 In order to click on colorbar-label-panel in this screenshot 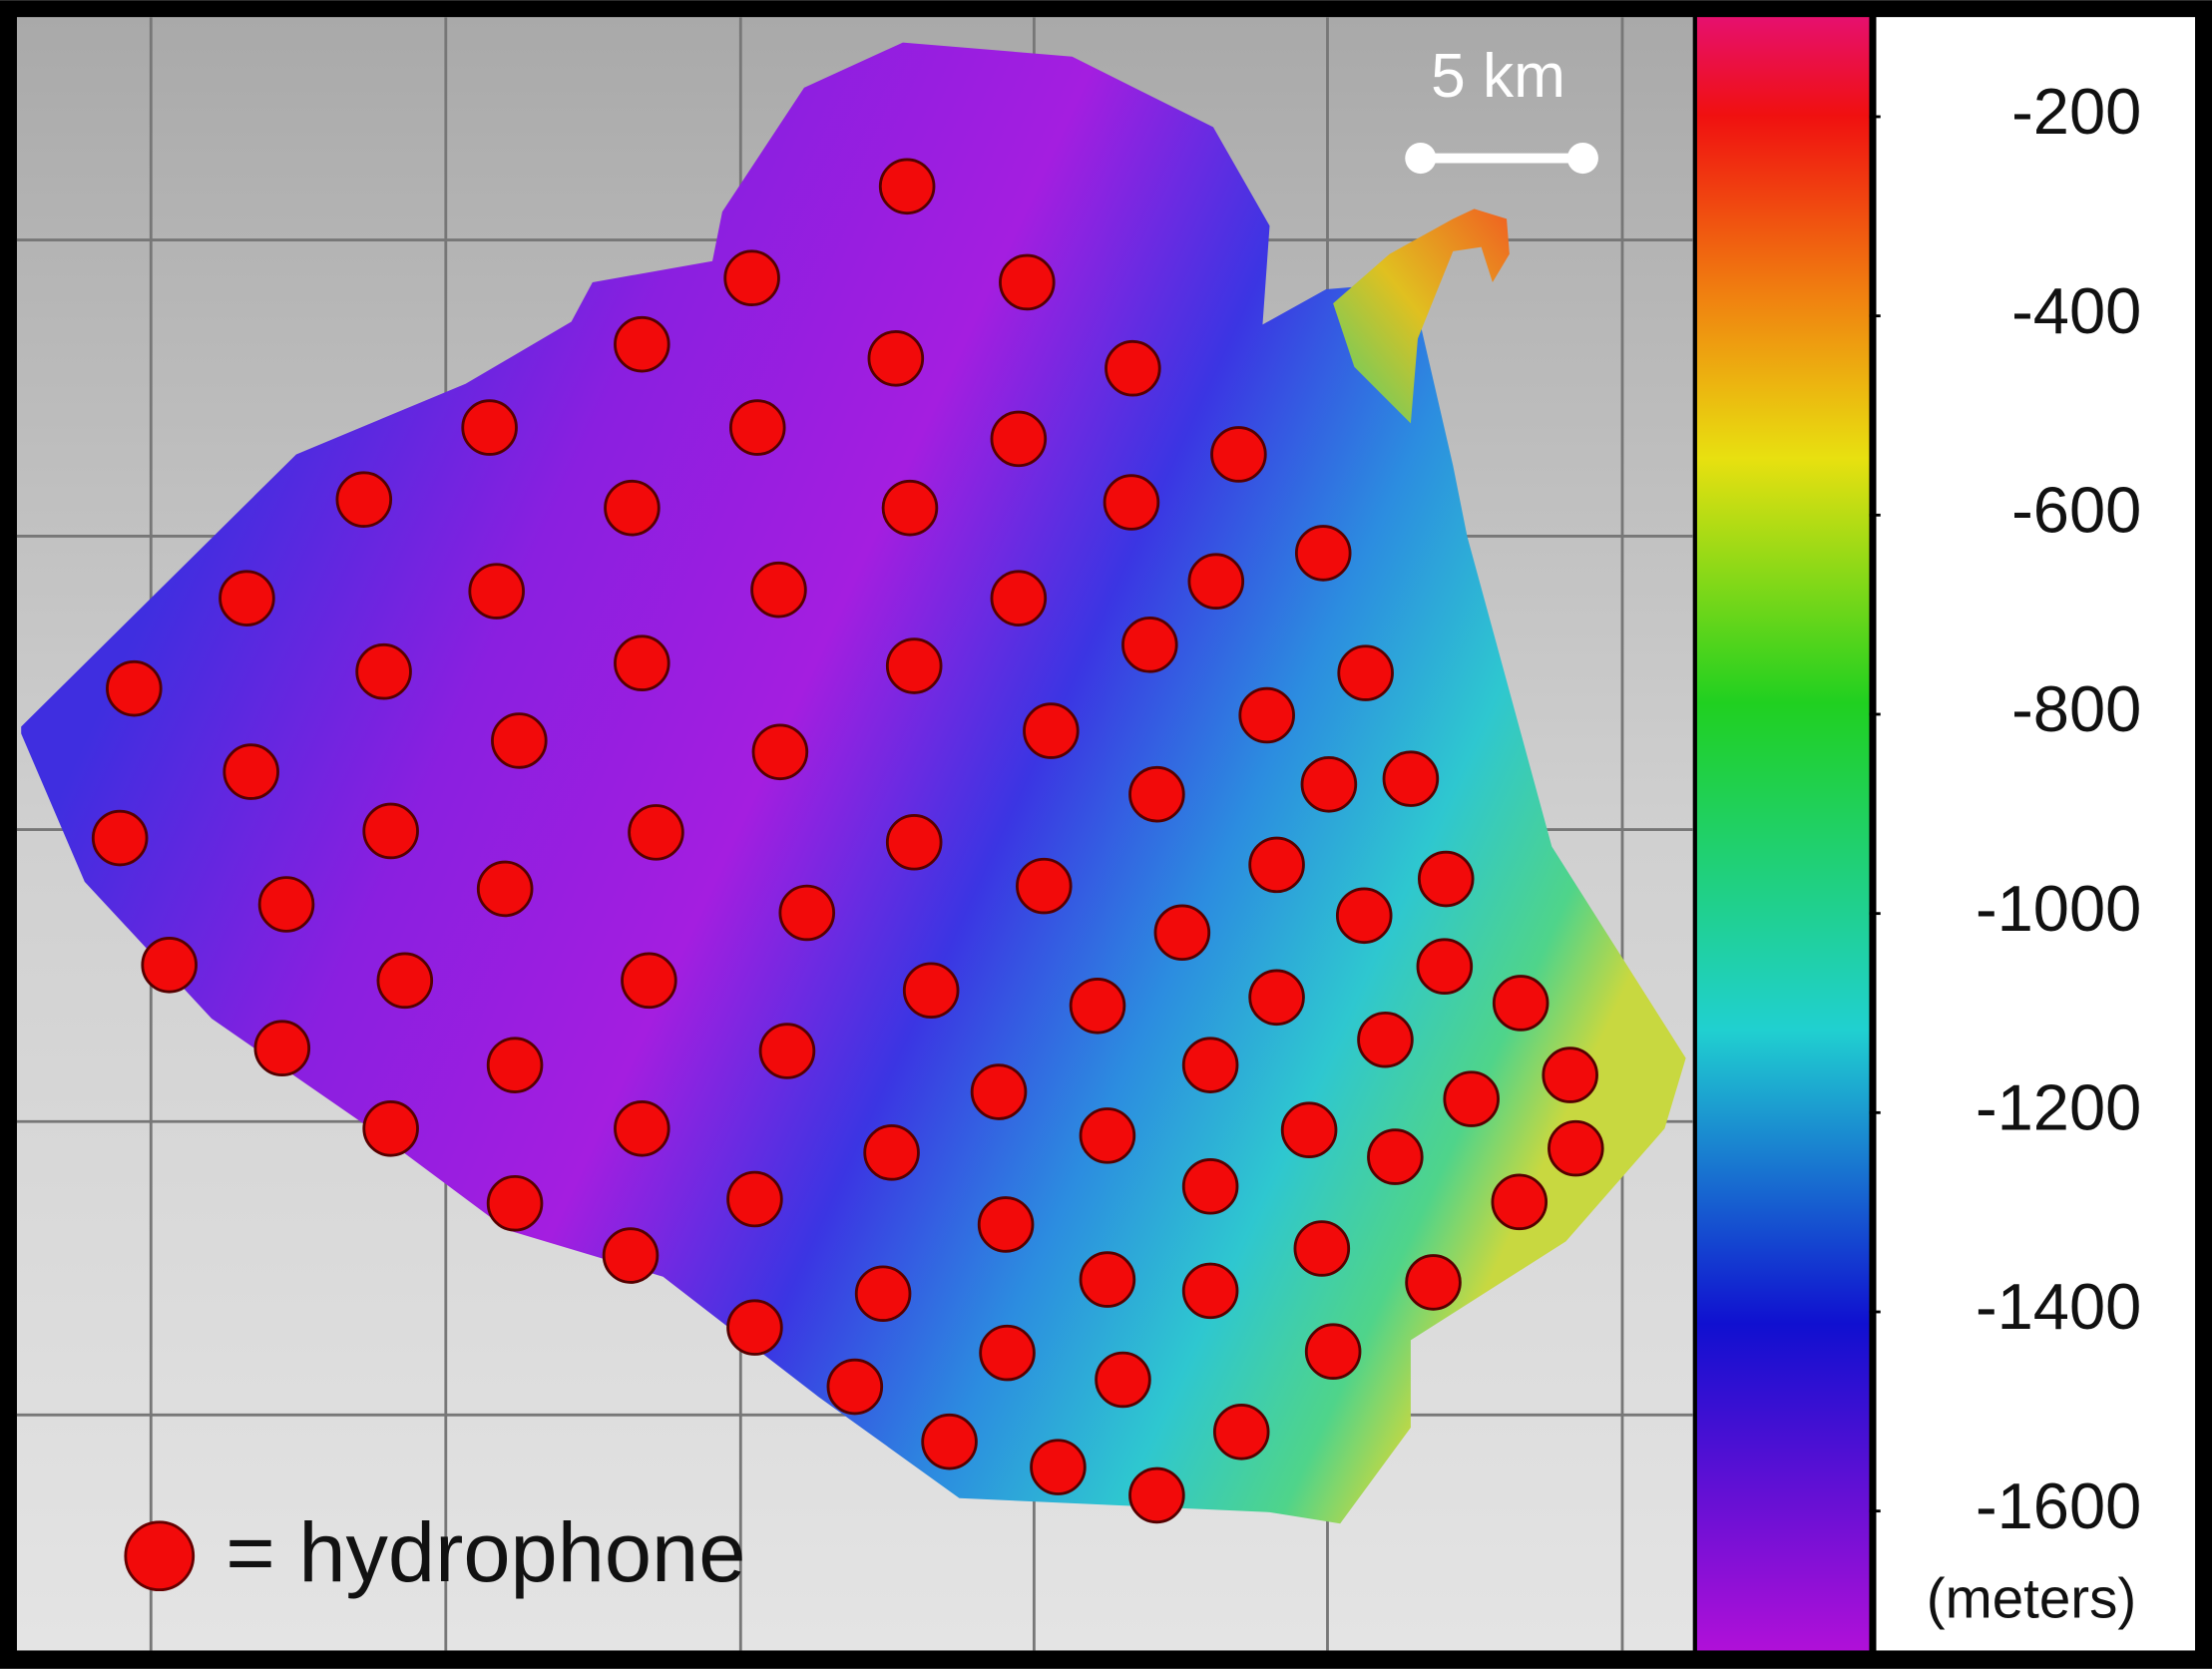, I will do `click(2036, 834)`.